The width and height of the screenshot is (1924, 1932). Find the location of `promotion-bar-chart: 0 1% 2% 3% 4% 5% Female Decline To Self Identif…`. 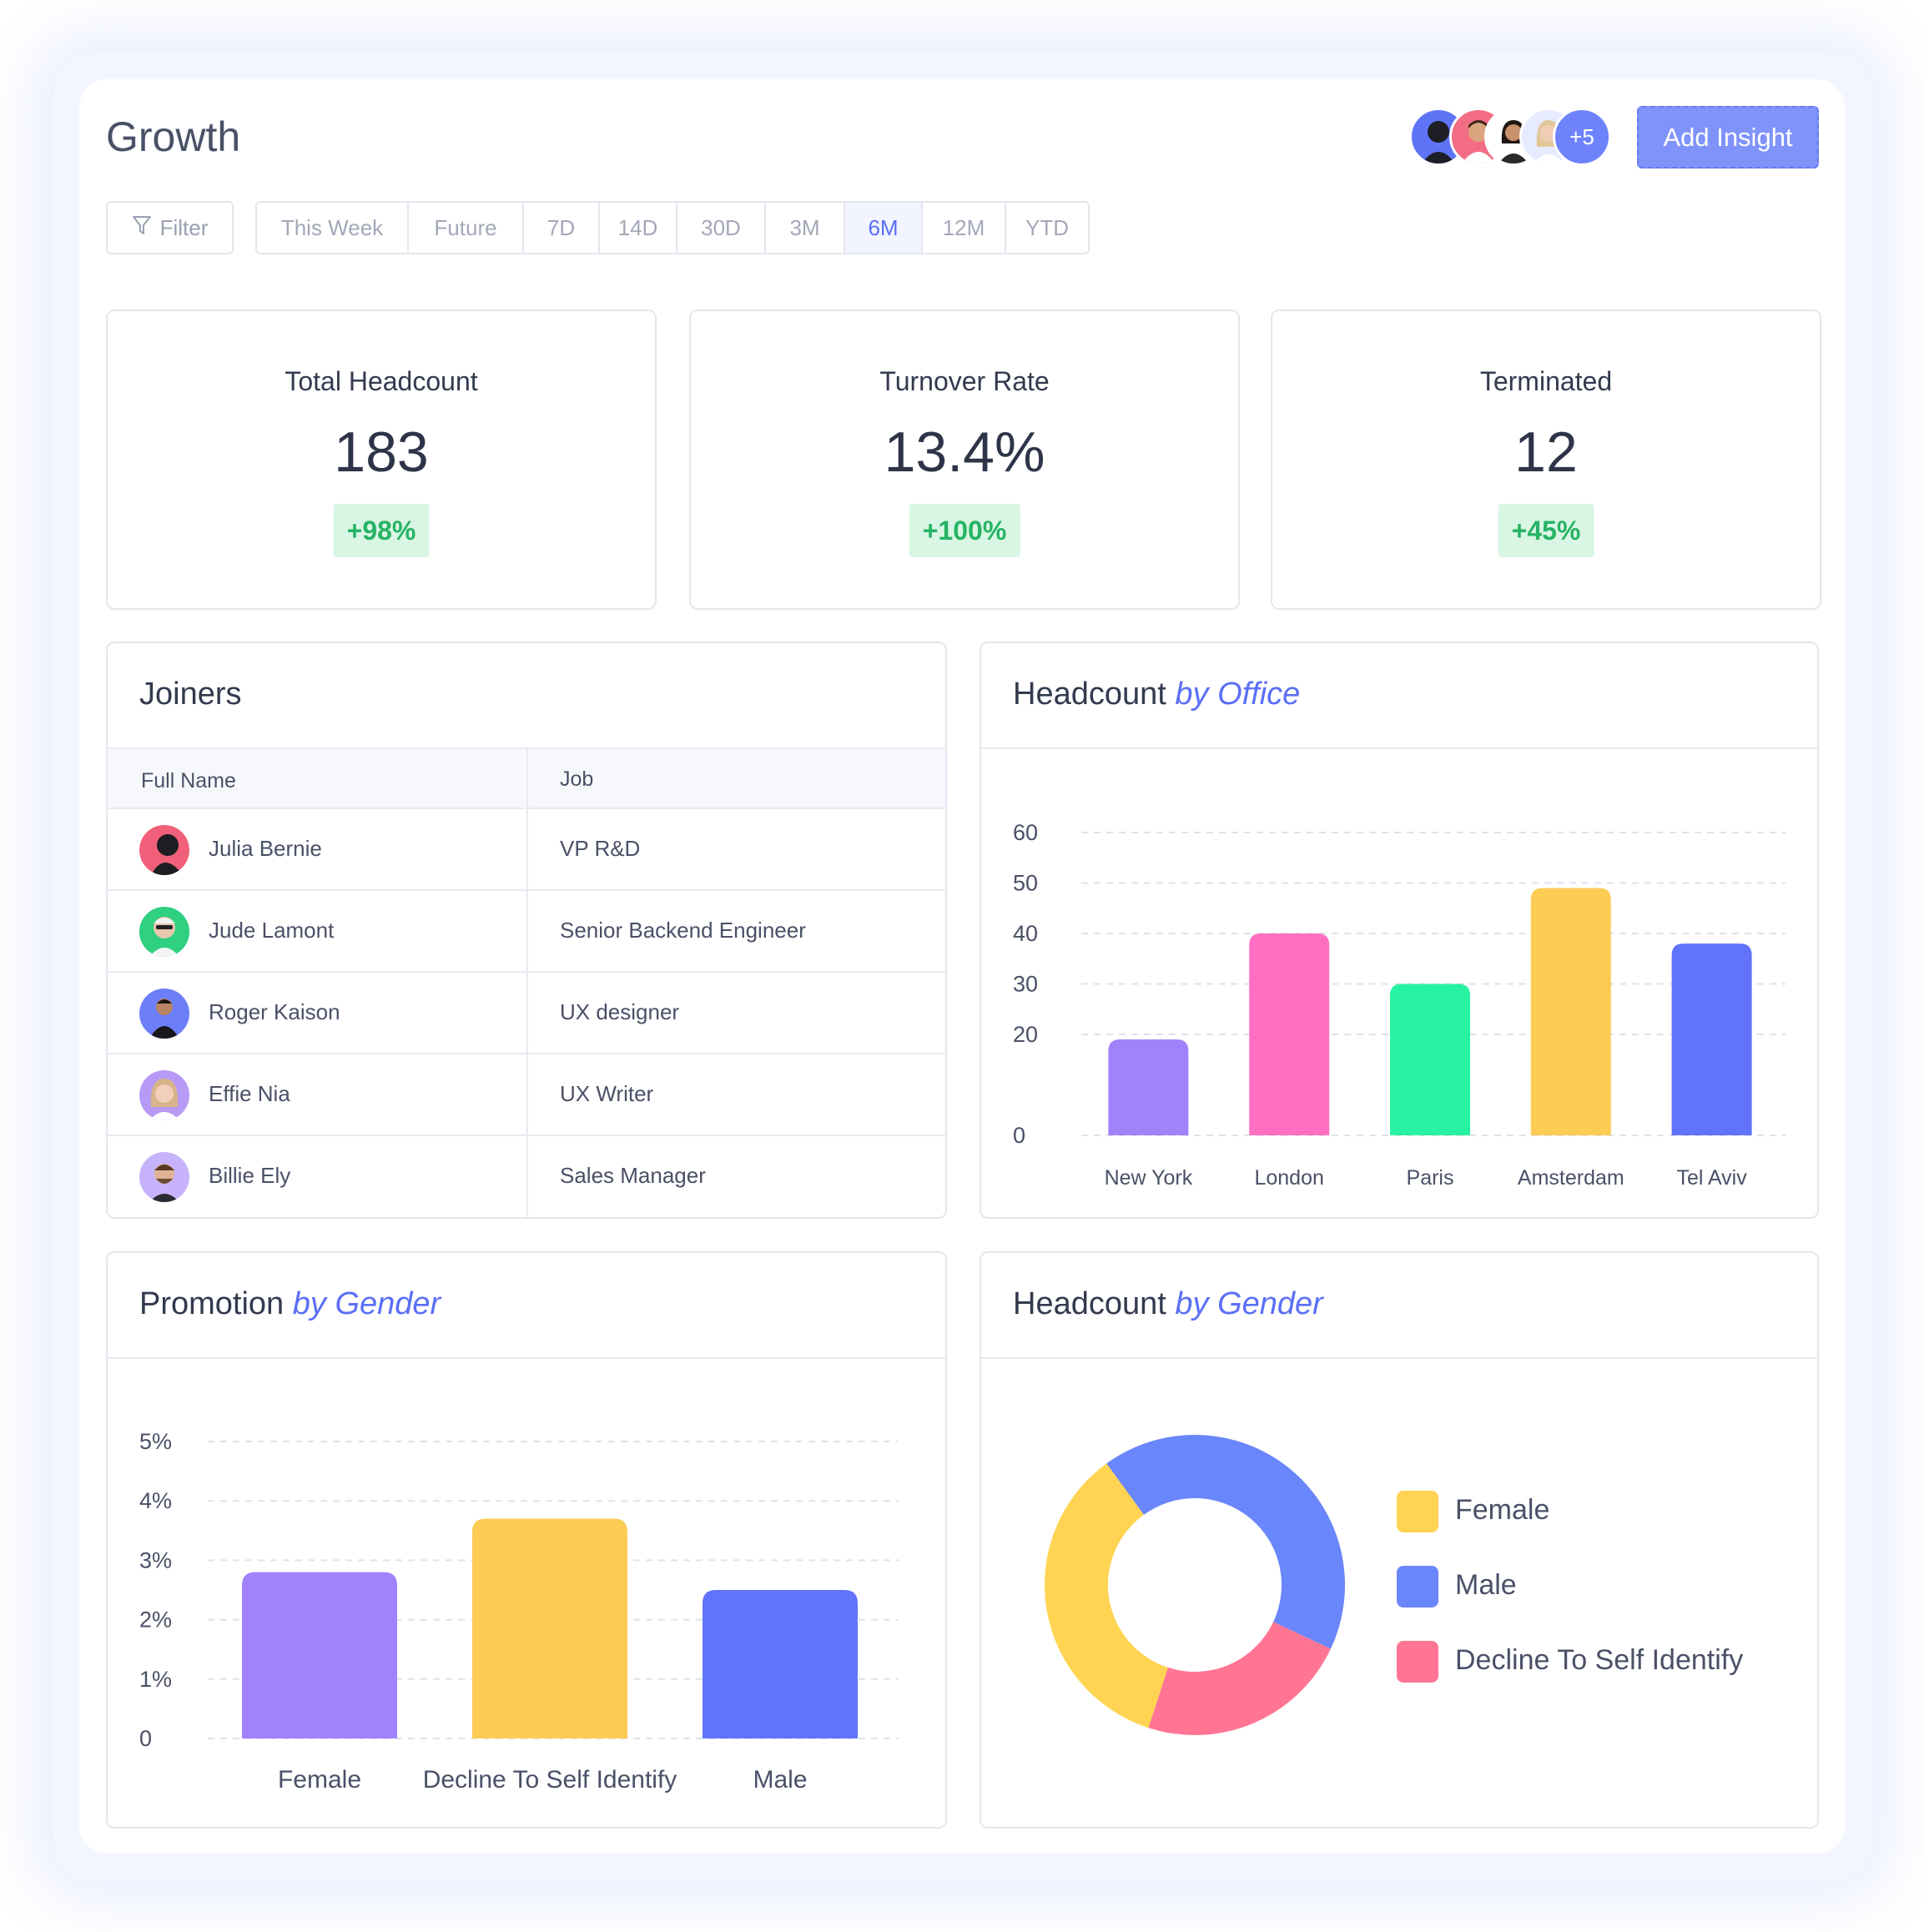

promotion-bar-chart: 0 1% 2% 3% 4% 5% Female Decline To Self Identif… is located at coordinates (519, 1611).